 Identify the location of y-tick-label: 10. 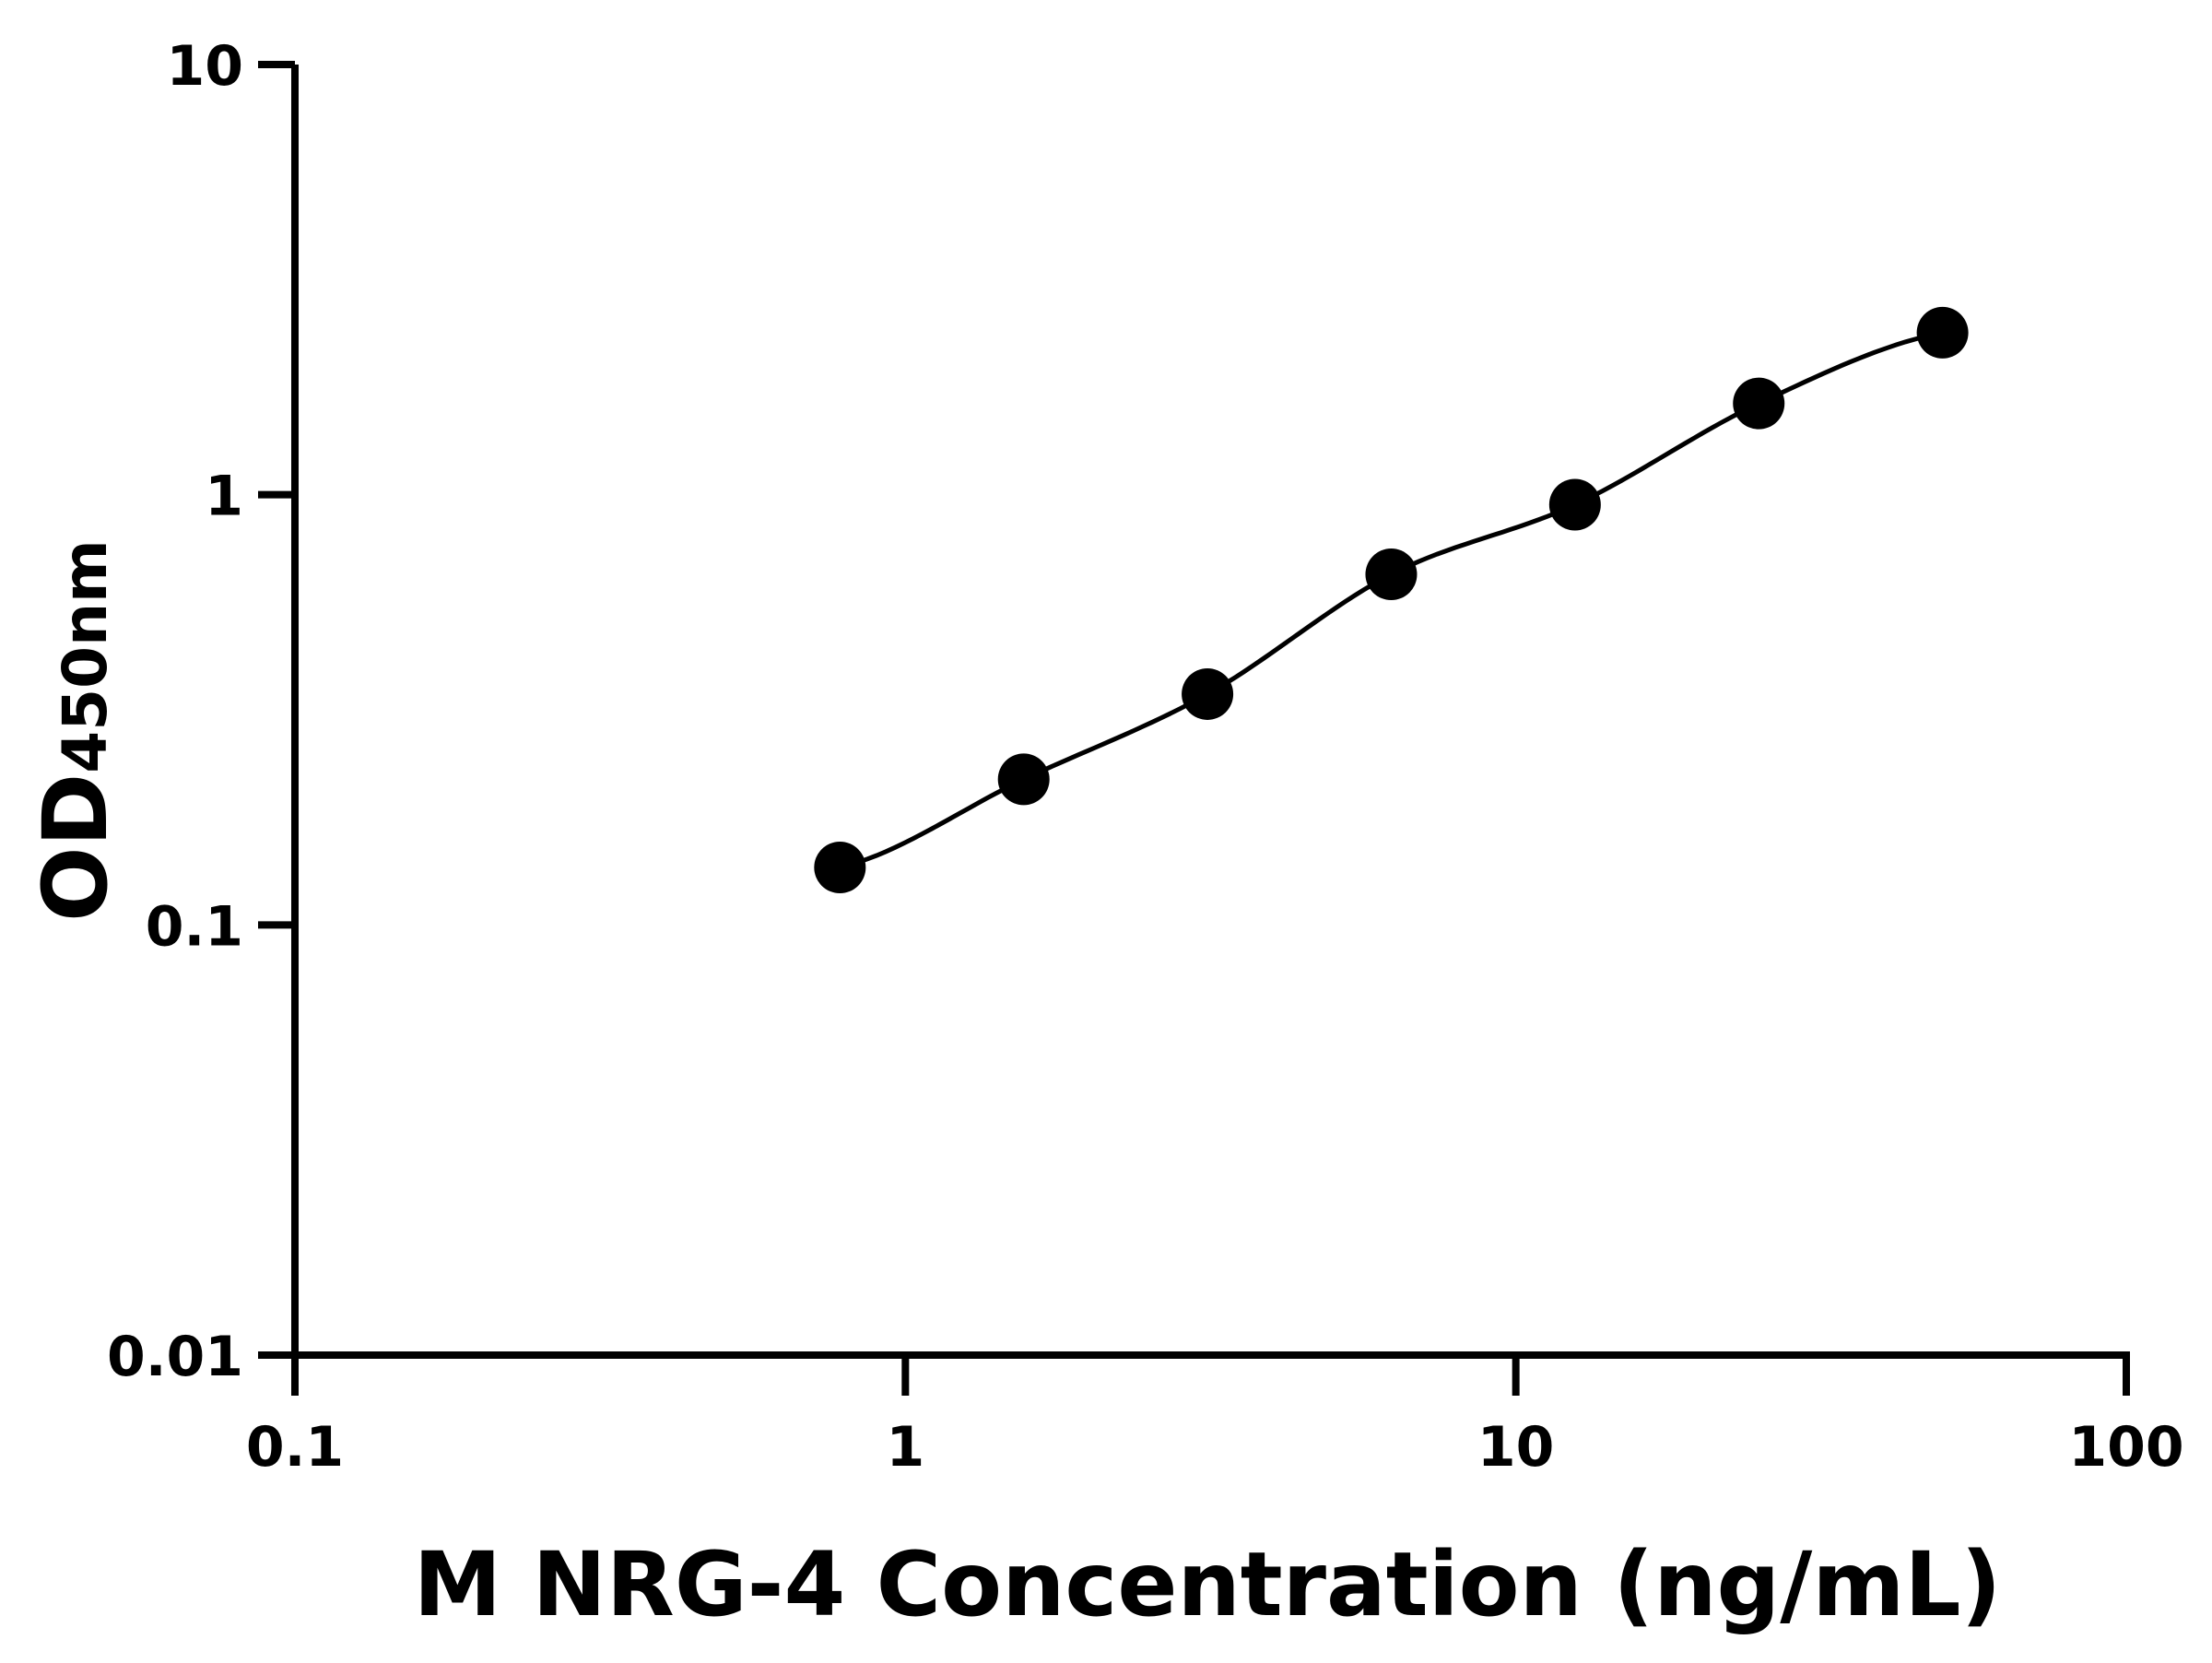
(205, 66).